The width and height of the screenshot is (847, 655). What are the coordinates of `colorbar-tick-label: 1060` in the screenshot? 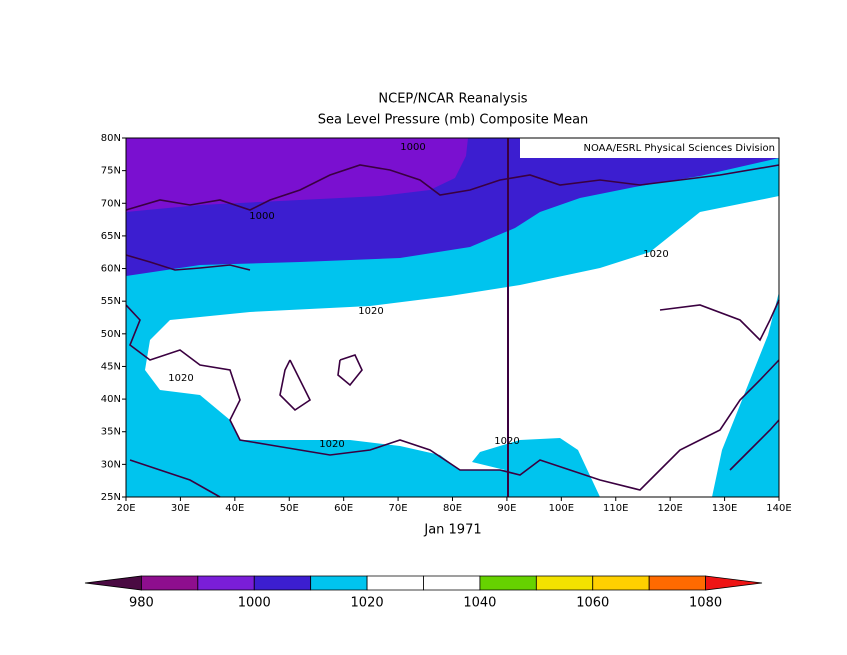 It's located at (592, 603).